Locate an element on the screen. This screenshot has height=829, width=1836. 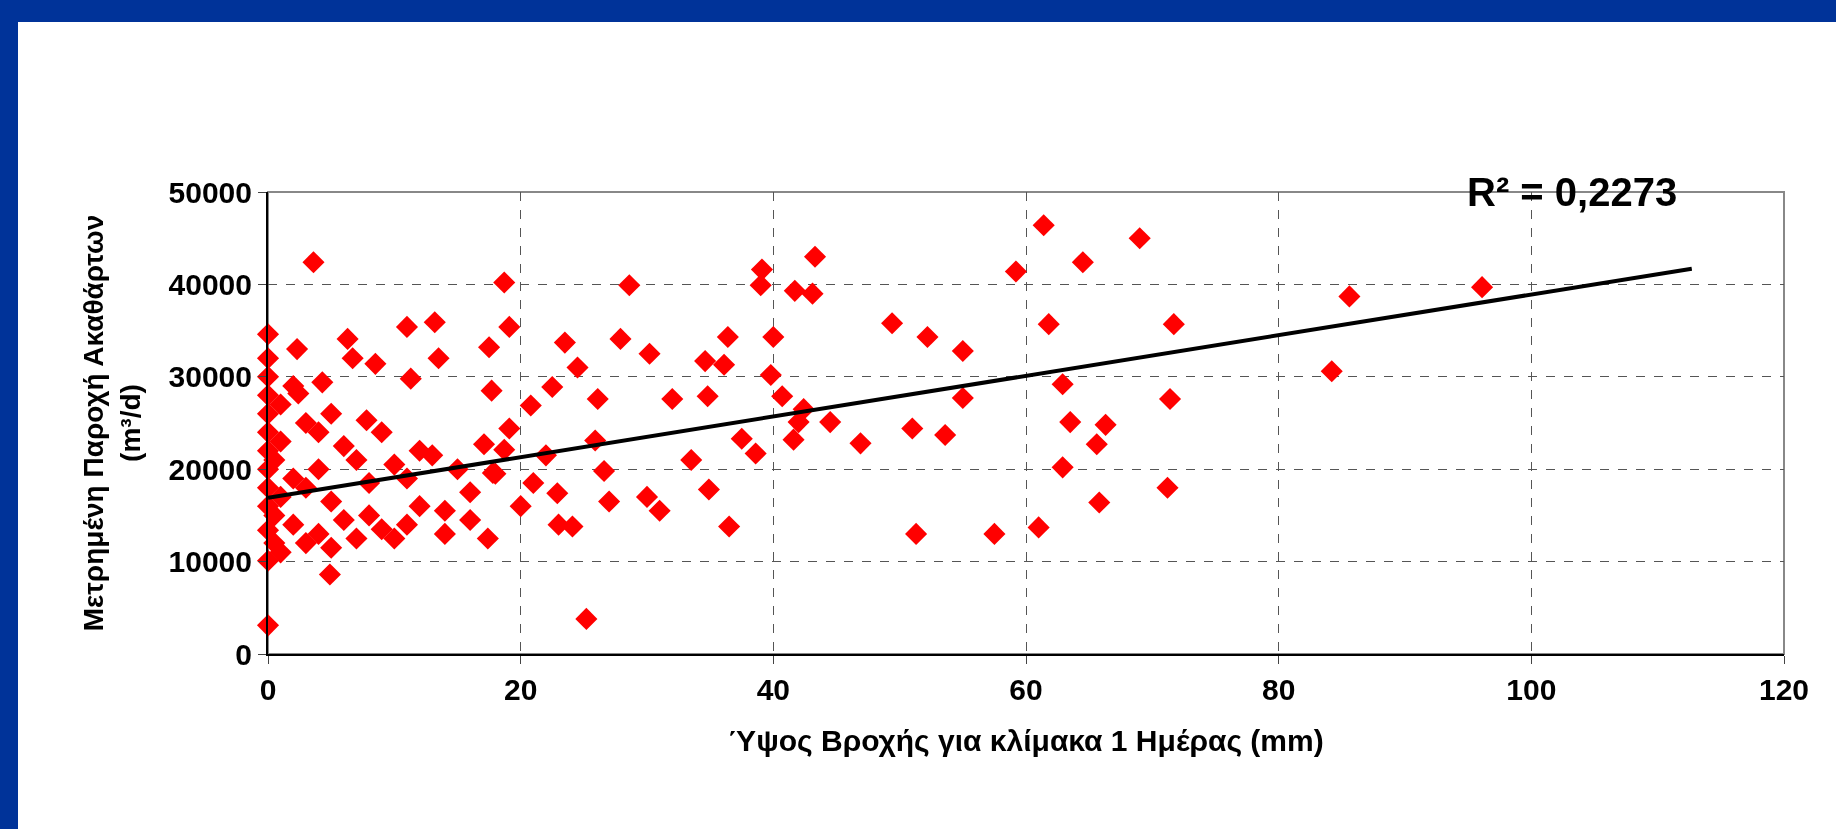
x-tick-label: 20 is located at coordinates (520, 689).